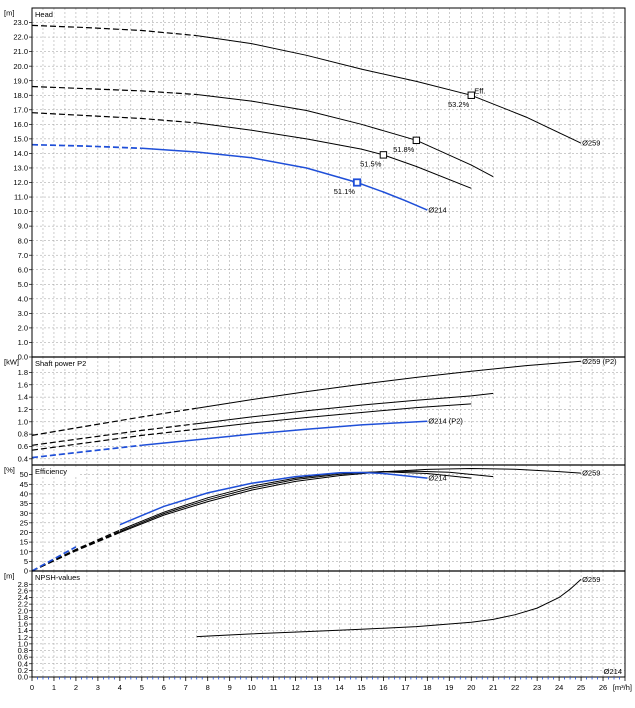 Image resolution: width=635 pixels, height=708 pixels. Describe the element at coordinates (11, 362) in the screenshot. I see `panel-unit: [kW]` at that location.